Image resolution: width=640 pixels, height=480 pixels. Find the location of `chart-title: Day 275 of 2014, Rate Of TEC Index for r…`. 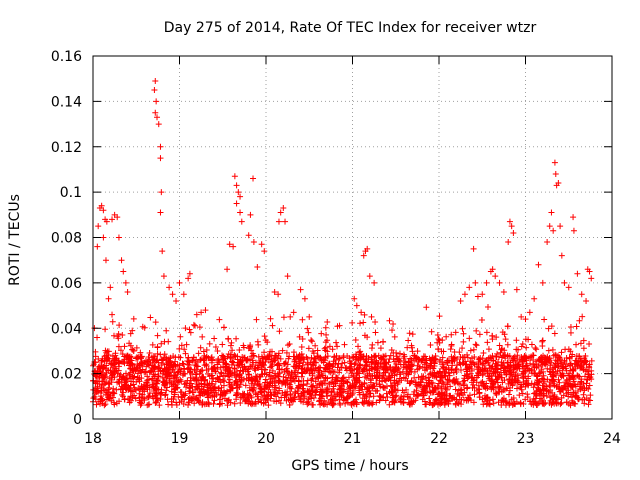

chart-title: Day 275 of 2014, Rate Of TEC Index for r… is located at coordinates (350, 28).